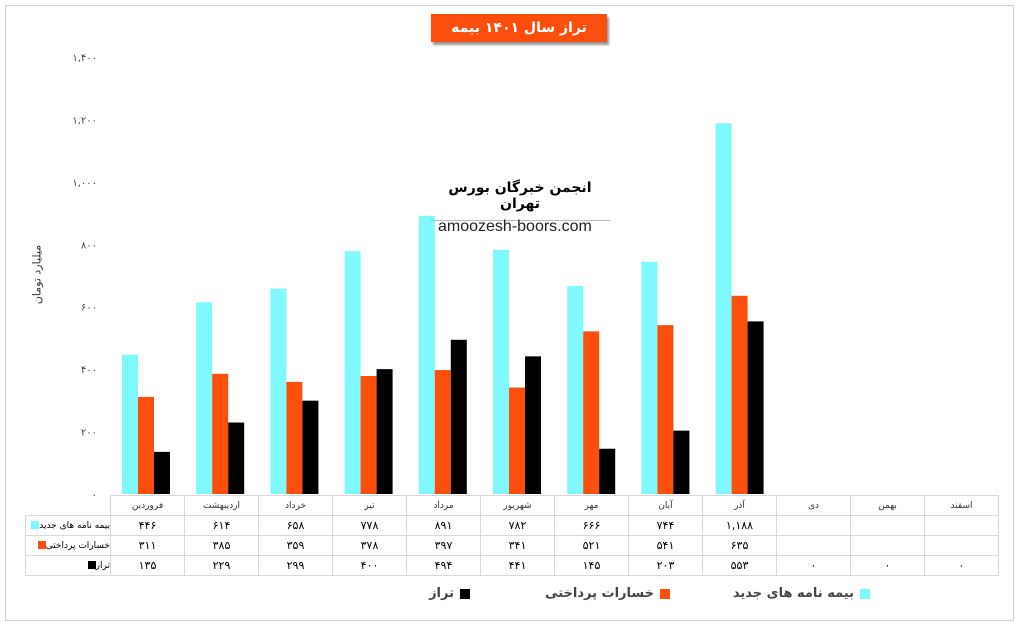 The width and height of the screenshot is (1019, 624). I want to click on data-cell: ۲۰۳, so click(665, 565).